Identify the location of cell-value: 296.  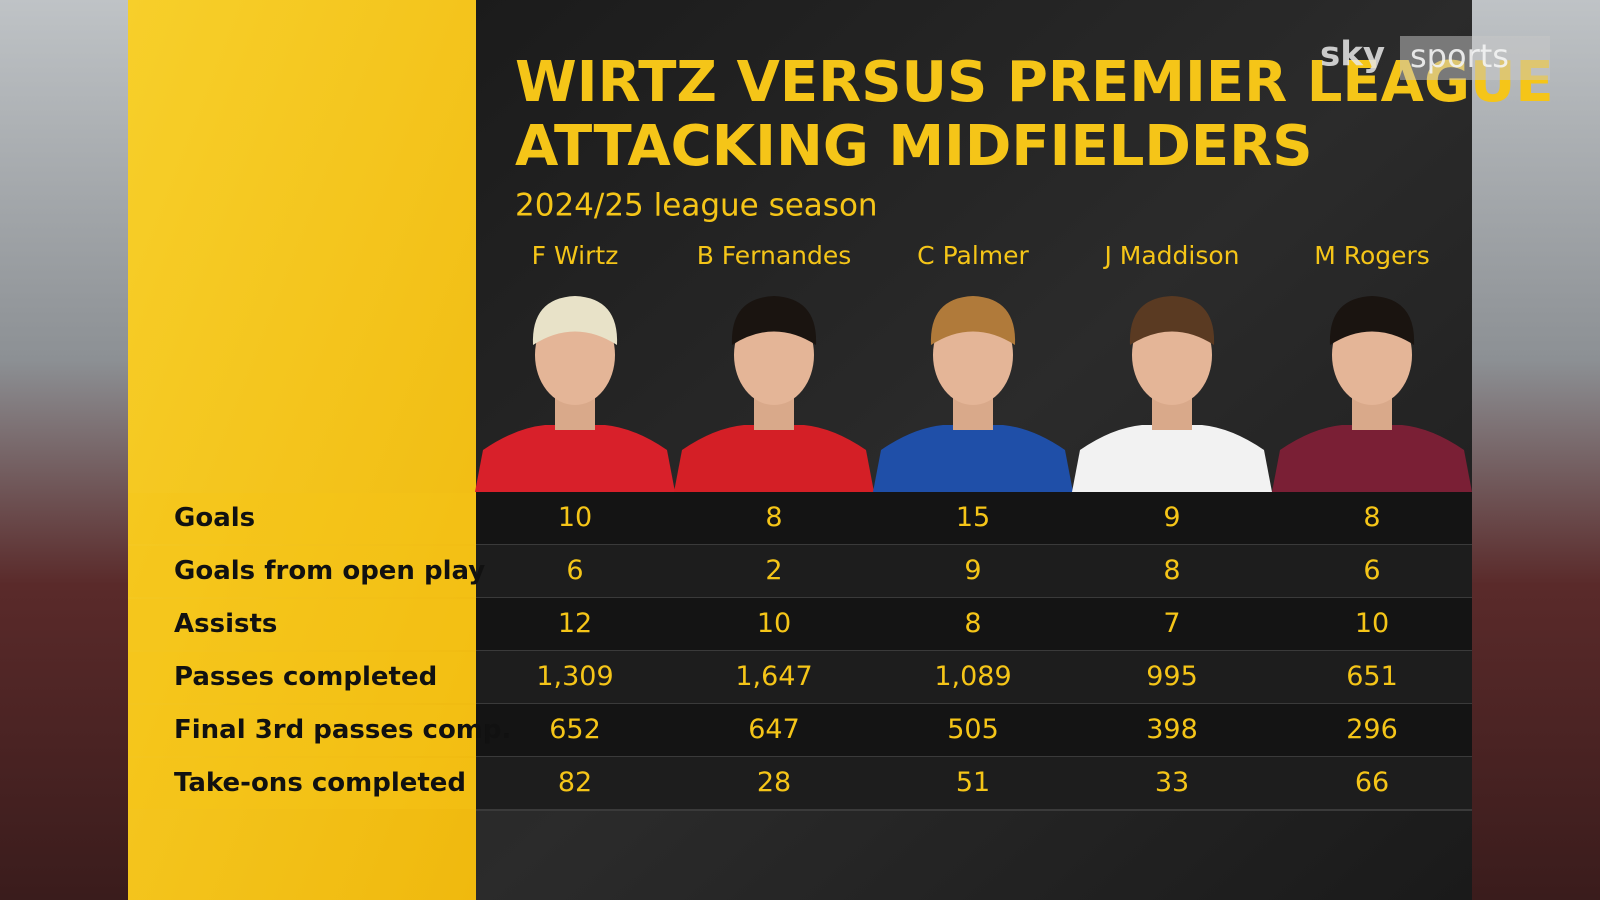
(1372, 729).